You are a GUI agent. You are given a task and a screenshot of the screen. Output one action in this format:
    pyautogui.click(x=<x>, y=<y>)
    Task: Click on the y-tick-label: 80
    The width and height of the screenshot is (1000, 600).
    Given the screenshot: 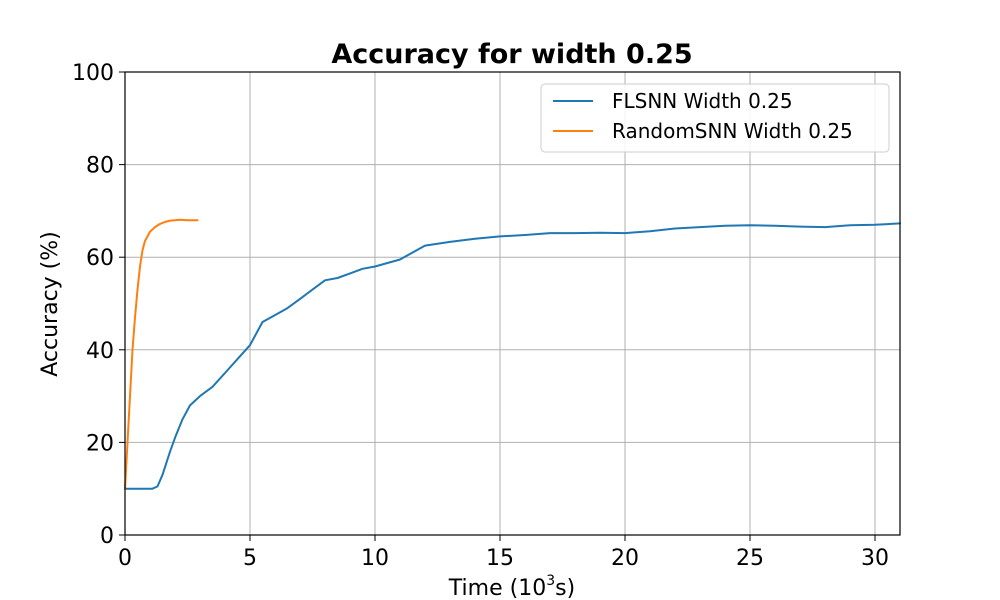 What is the action you would take?
    pyautogui.click(x=100, y=166)
    